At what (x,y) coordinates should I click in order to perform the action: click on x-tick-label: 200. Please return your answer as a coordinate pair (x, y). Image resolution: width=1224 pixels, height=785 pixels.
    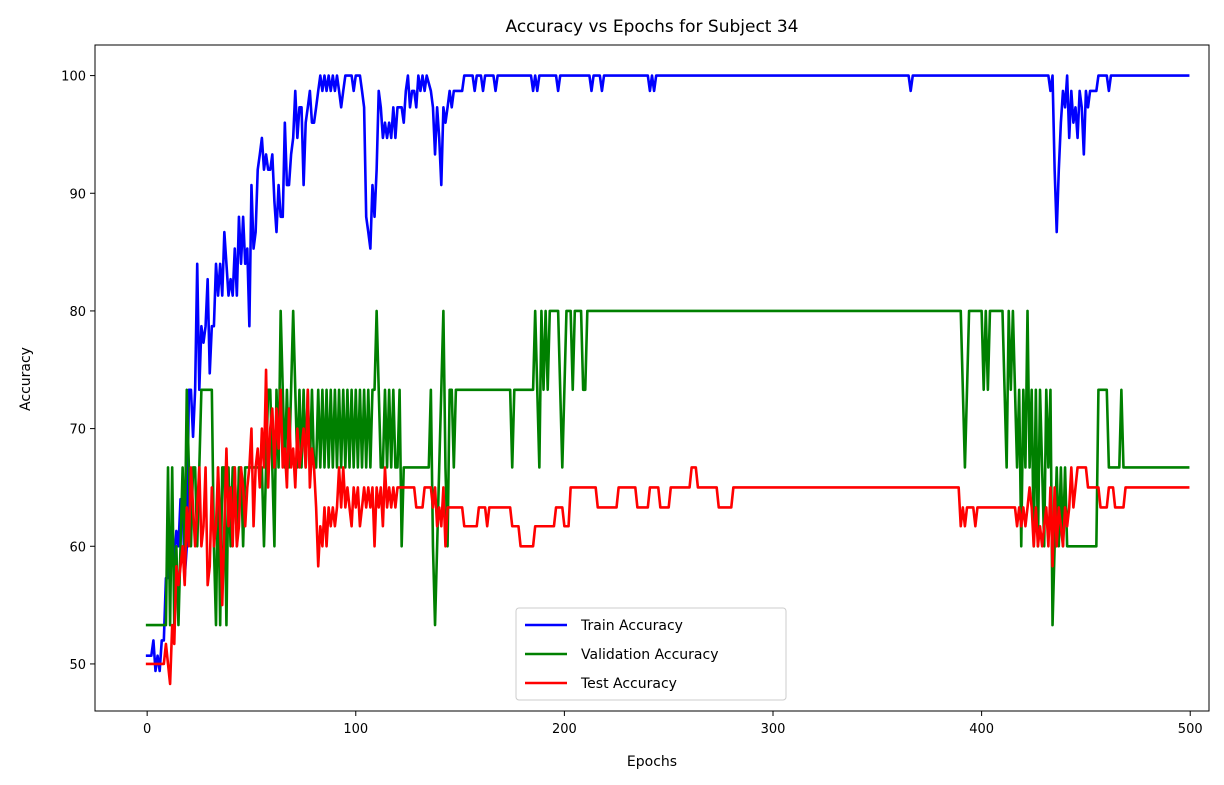
    Looking at the image, I should click on (564, 729).